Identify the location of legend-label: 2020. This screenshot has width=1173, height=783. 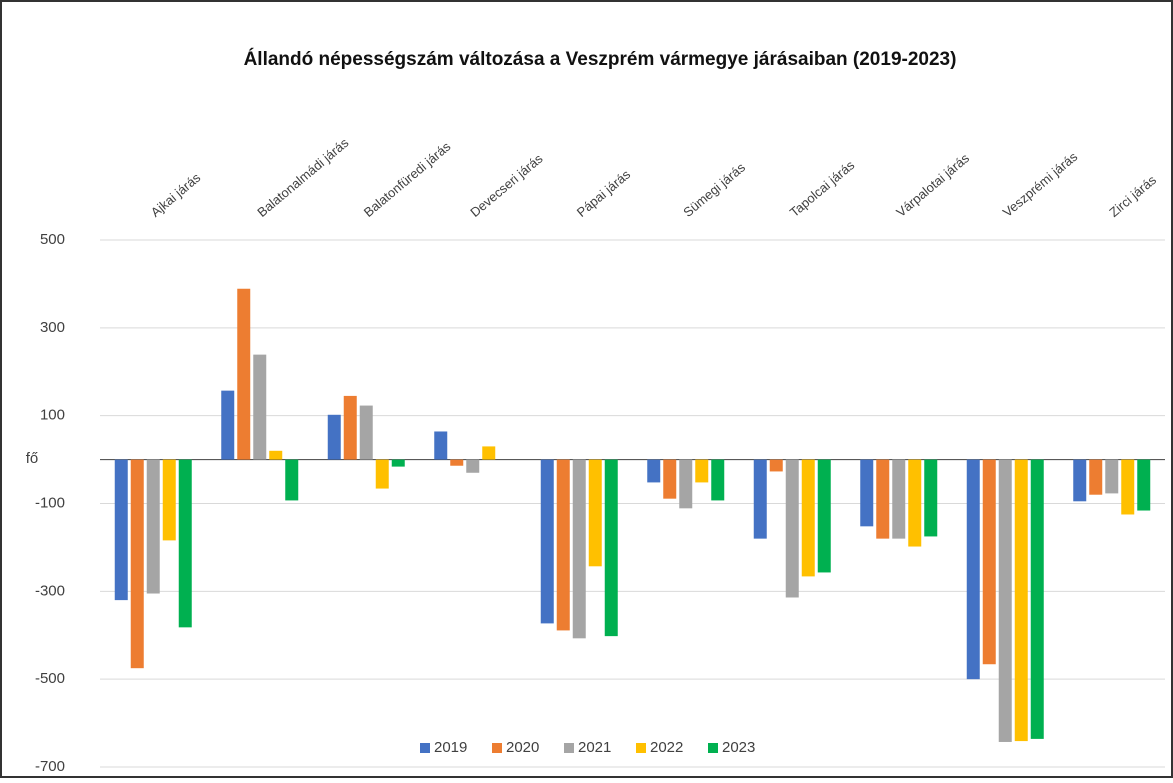
(522, 747).